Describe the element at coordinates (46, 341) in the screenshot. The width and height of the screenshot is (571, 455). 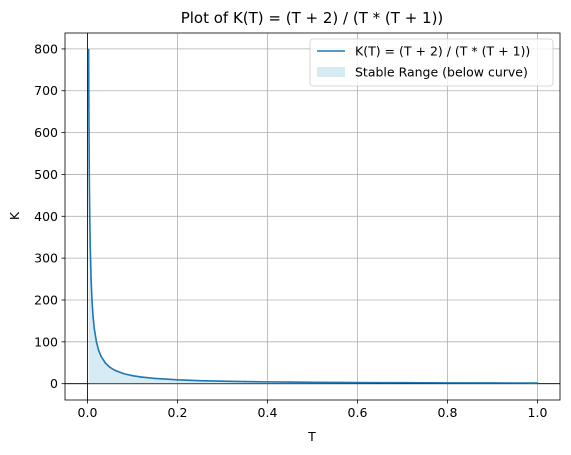
I see `y-tick-label-1: 100` at that location.